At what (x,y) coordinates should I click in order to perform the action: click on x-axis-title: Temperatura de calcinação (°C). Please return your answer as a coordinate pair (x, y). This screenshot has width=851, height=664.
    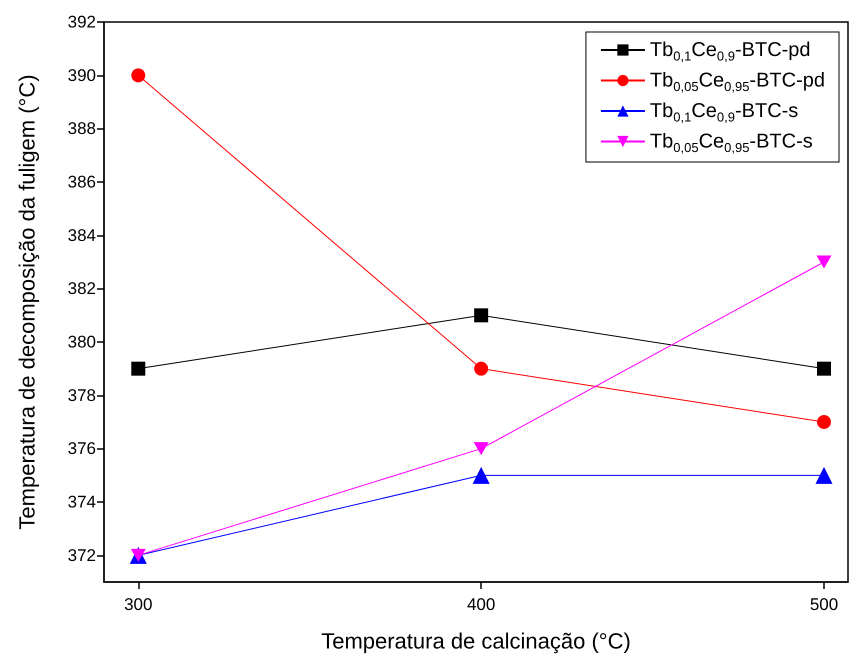
    Looking at the image, I should click on (476, 641).